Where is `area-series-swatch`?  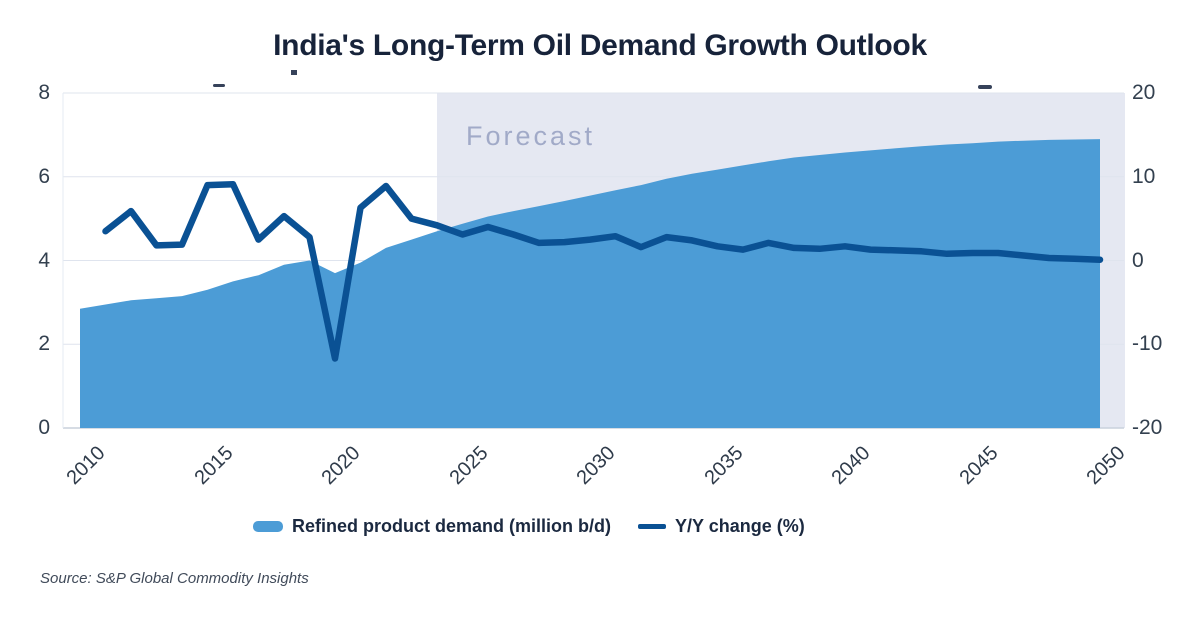
area-series-swatch is located at coordinates (268, 526).